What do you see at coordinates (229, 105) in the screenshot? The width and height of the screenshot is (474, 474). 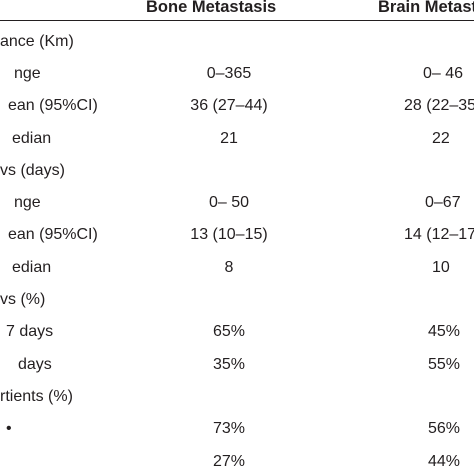 I see `bone-value: 36 (27–44)` at bounding box center [229, 105].